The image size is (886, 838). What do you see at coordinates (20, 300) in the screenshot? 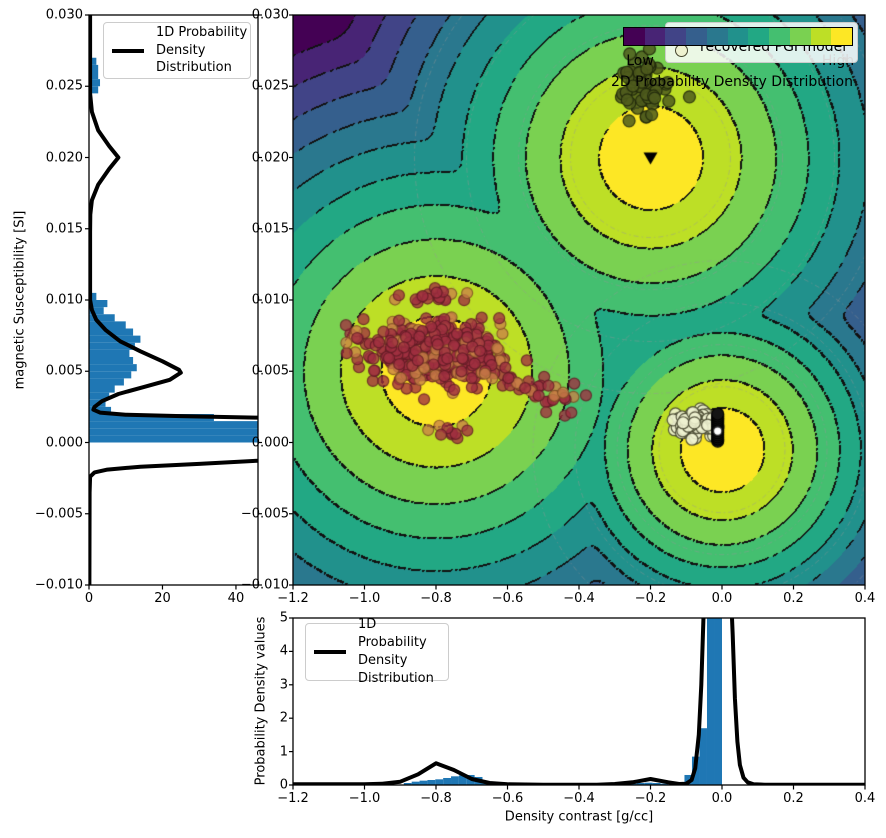
I see `left-y-axis-label: magnetic Susceptibility [SI]` at bounding box center [20, 300].